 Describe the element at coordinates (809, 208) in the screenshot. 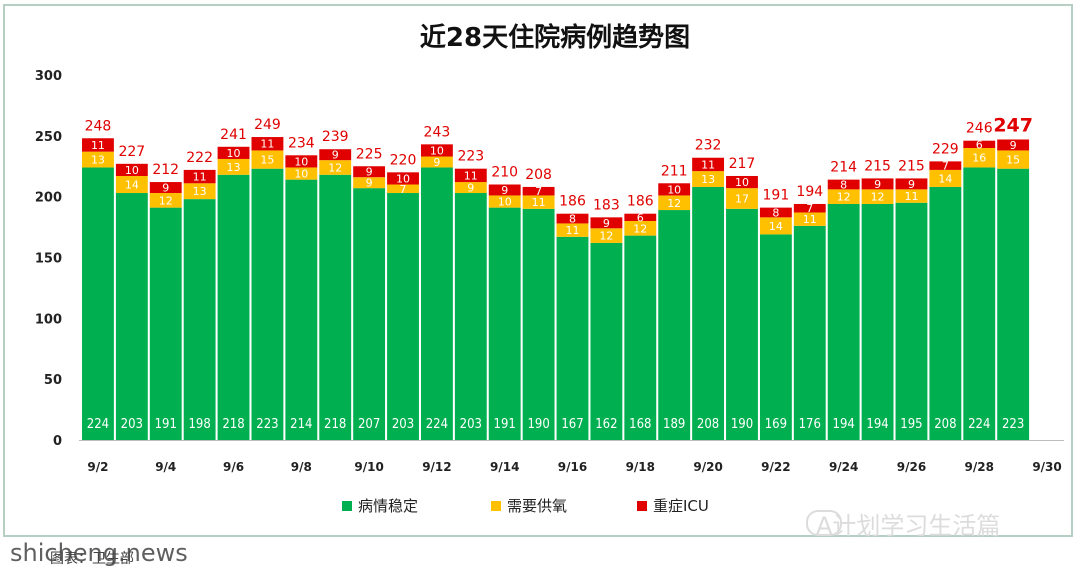

I see `data-label-icu: 7` at that location.